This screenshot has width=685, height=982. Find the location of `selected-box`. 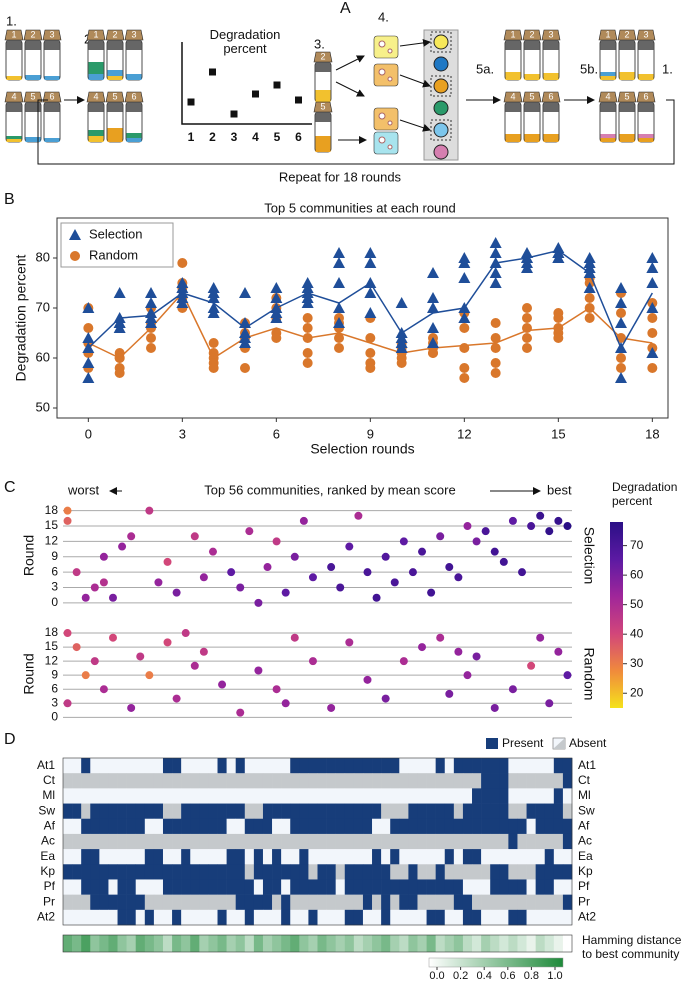

selected-box is located at coordinates (441, 42).